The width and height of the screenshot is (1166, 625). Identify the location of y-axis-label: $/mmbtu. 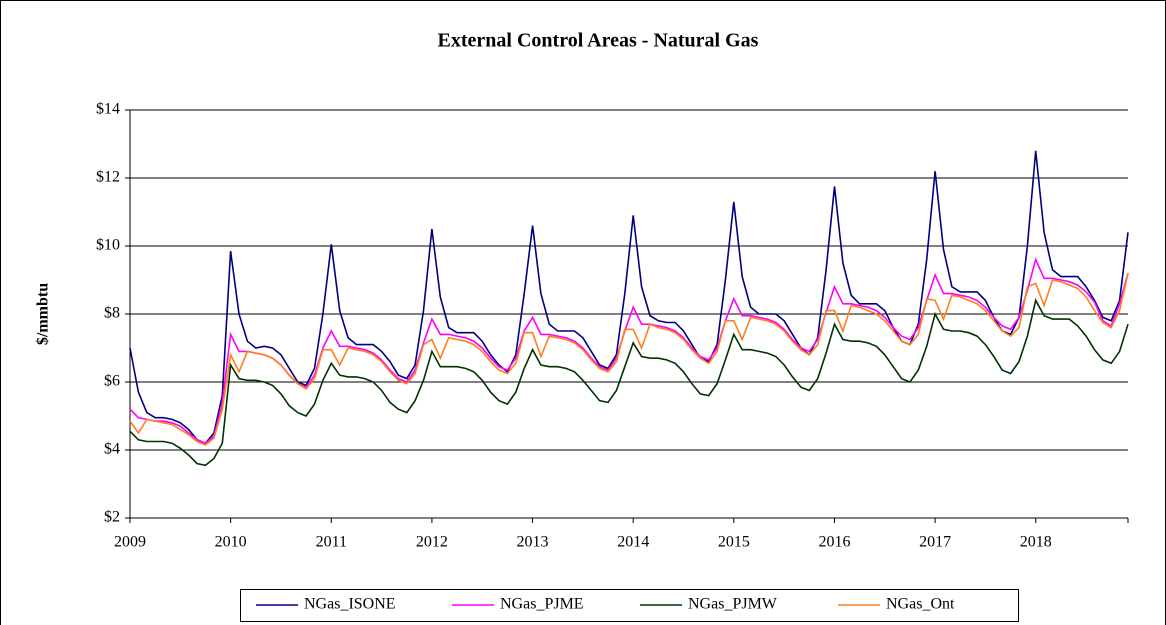
(43, 314).